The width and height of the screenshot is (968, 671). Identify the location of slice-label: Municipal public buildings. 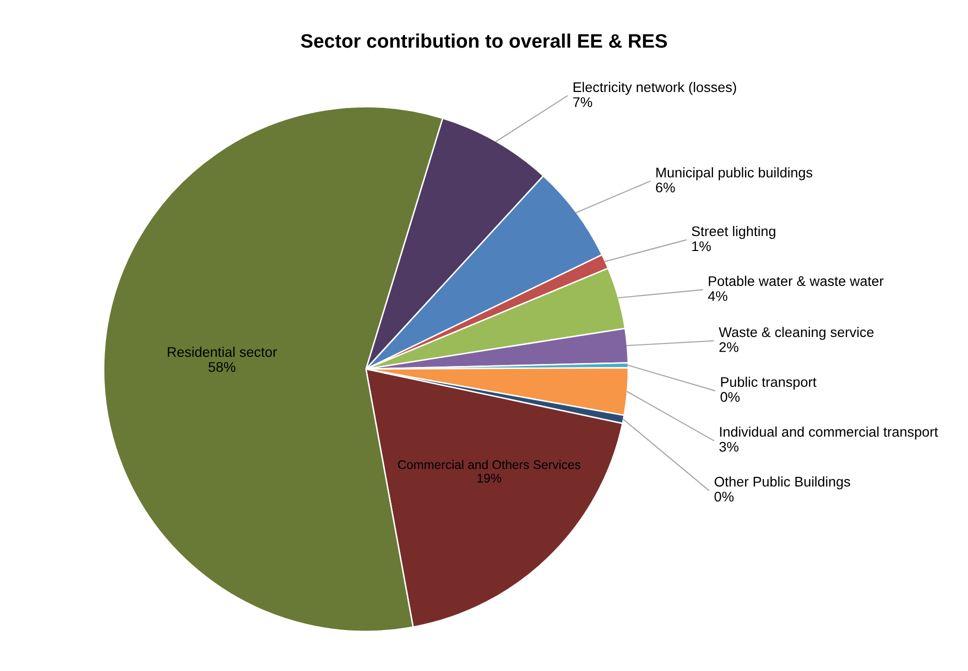
(734, 173).